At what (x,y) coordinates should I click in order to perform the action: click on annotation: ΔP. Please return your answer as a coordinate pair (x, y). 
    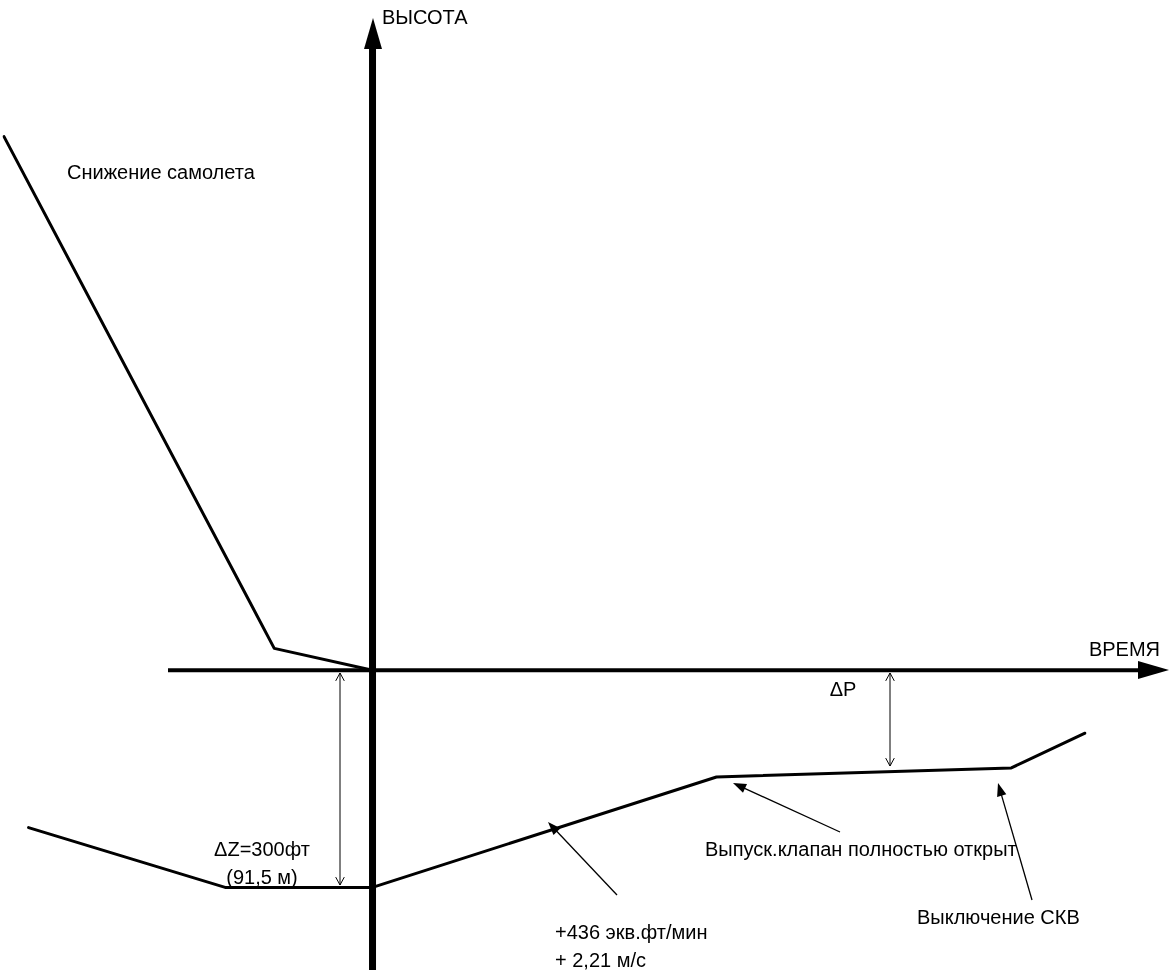
    Looking at the image, I should click on (843, 688).